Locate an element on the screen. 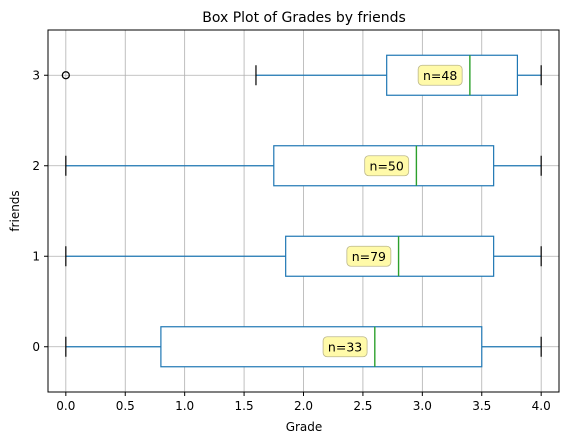 The image size is (570, 443). box-group-1: n=79 is located at coordinates (303, 256).